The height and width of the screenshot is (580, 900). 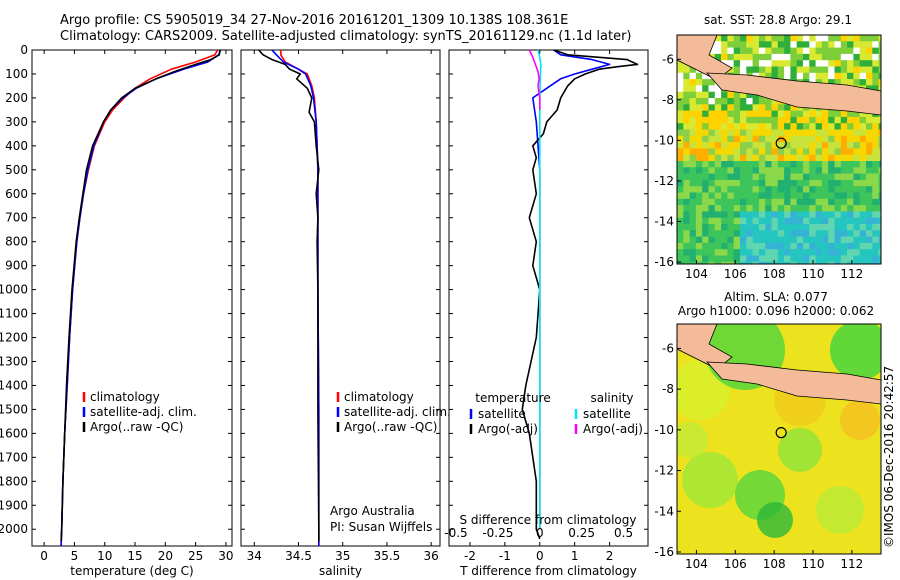 What do you see at coordinates (540, 556) in the screenshot?
I see `difference-xtick-label: 0` at bounding box center [540, 556].